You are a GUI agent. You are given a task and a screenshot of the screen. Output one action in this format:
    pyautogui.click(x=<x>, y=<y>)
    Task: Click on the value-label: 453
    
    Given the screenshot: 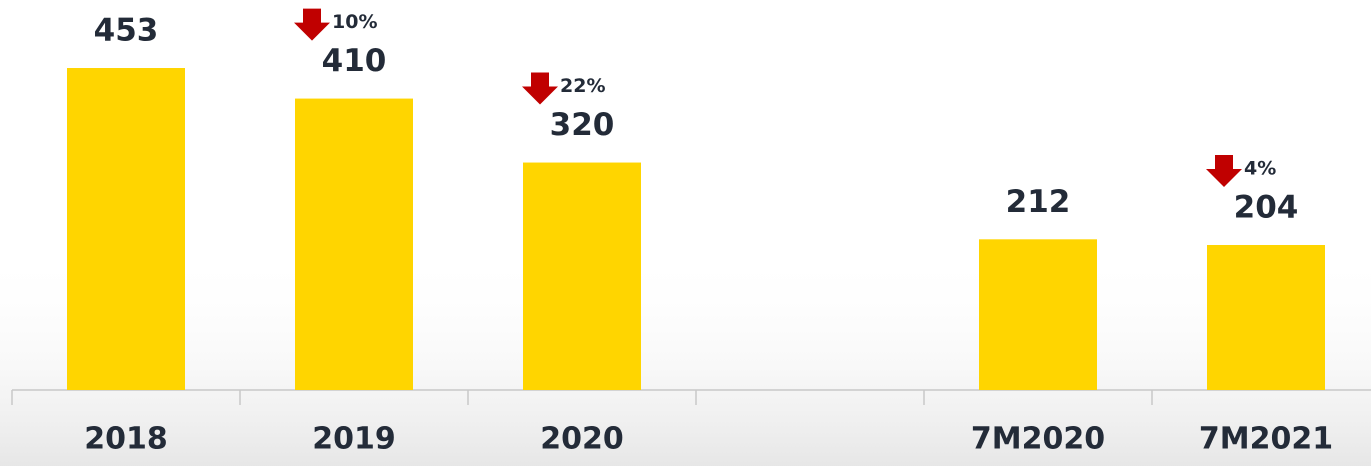 What is the action you would take?
    pyautogui.click(x=126, y=31)
    